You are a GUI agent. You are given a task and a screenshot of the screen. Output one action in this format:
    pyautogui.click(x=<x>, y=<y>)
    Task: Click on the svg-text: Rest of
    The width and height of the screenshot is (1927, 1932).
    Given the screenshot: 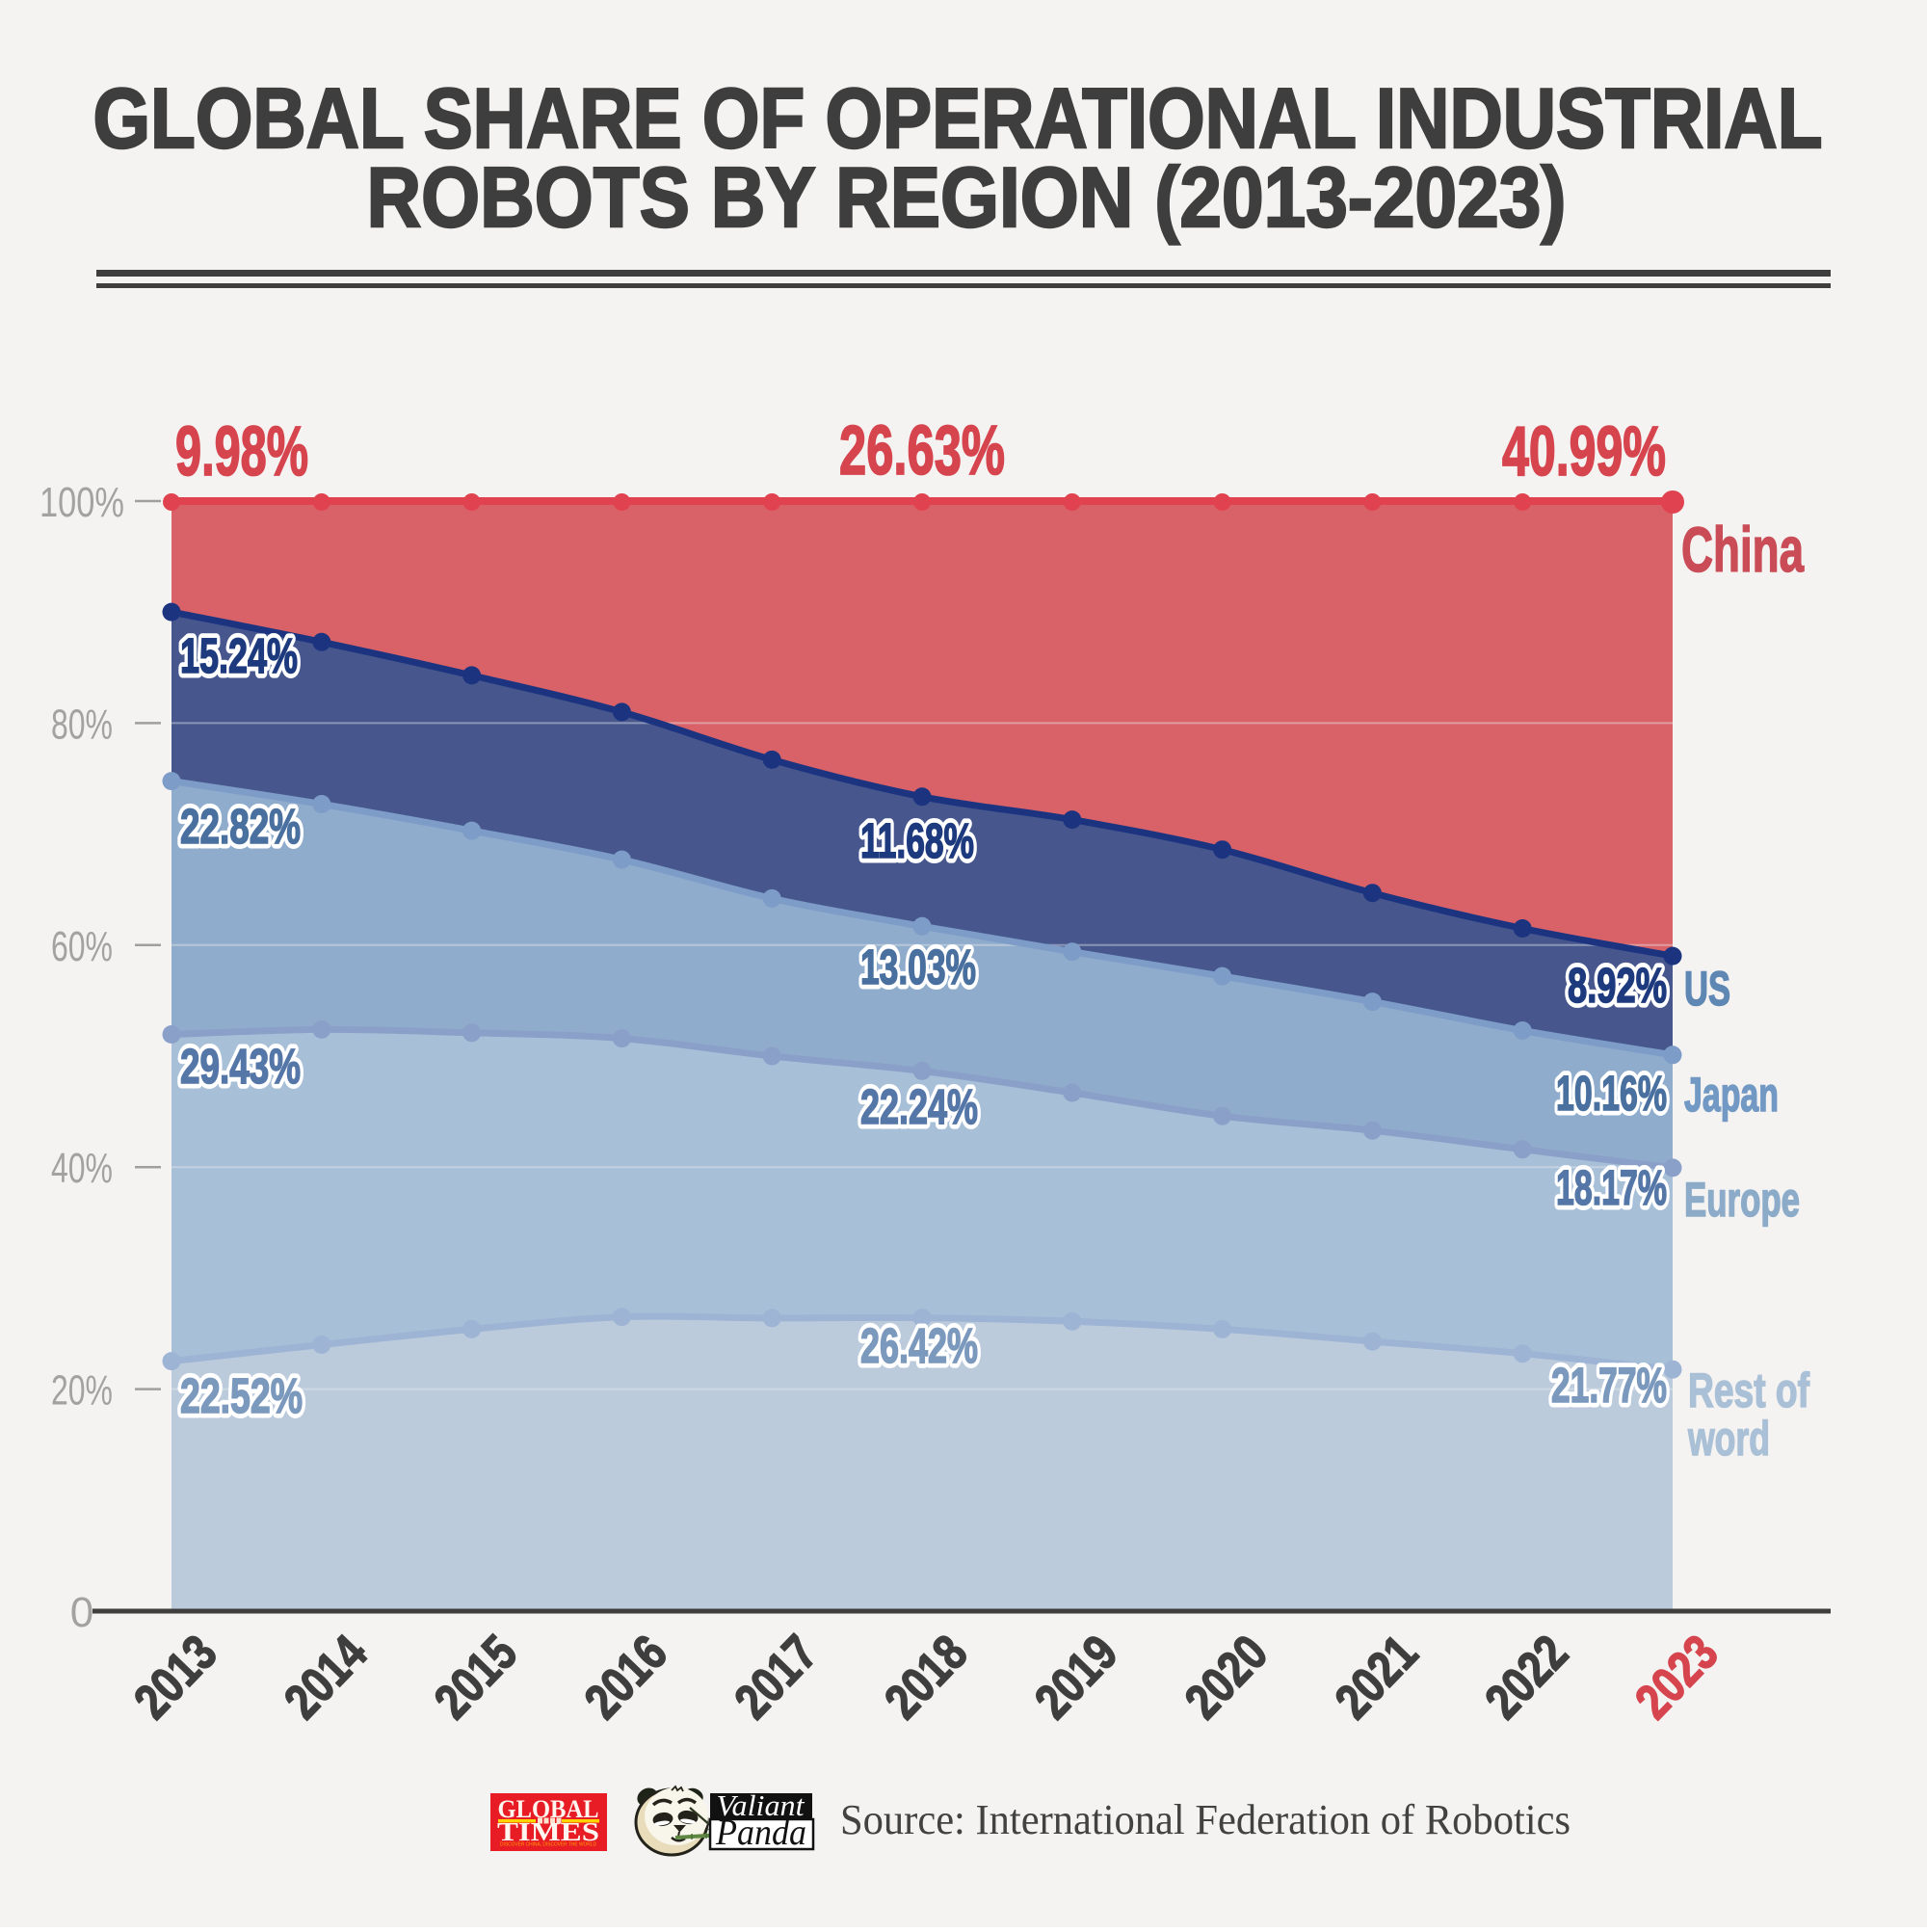 What is the action you would take?
    pyautogui.click(x=1748, y=1390)
    